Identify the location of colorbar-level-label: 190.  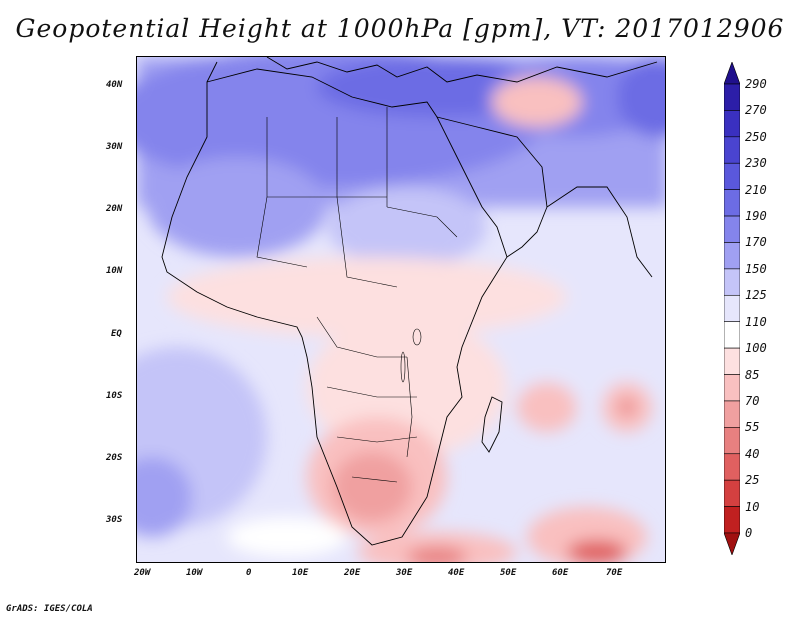
(756, 216).